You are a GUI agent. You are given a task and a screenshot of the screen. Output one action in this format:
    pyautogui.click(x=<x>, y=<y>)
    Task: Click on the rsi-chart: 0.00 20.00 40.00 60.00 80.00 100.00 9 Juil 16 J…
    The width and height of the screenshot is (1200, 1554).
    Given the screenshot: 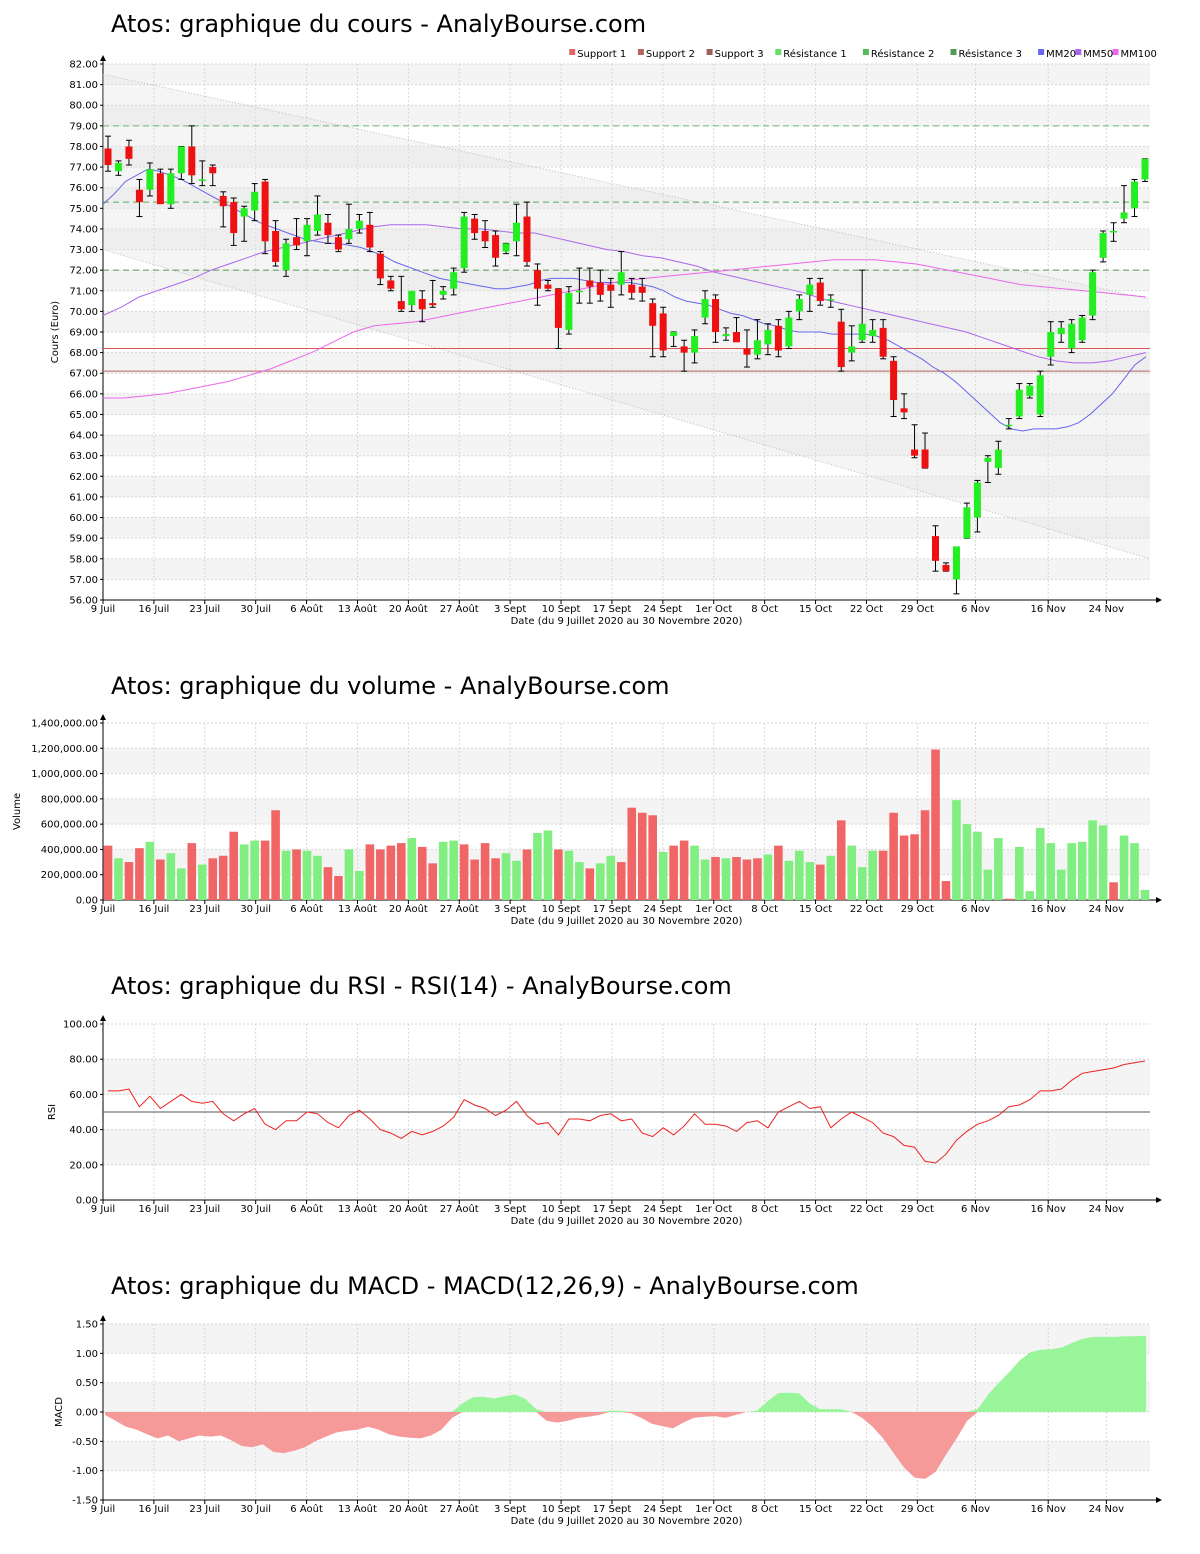 What is the action you would take?
    pyautogui.click(x=604, y=1121)
    